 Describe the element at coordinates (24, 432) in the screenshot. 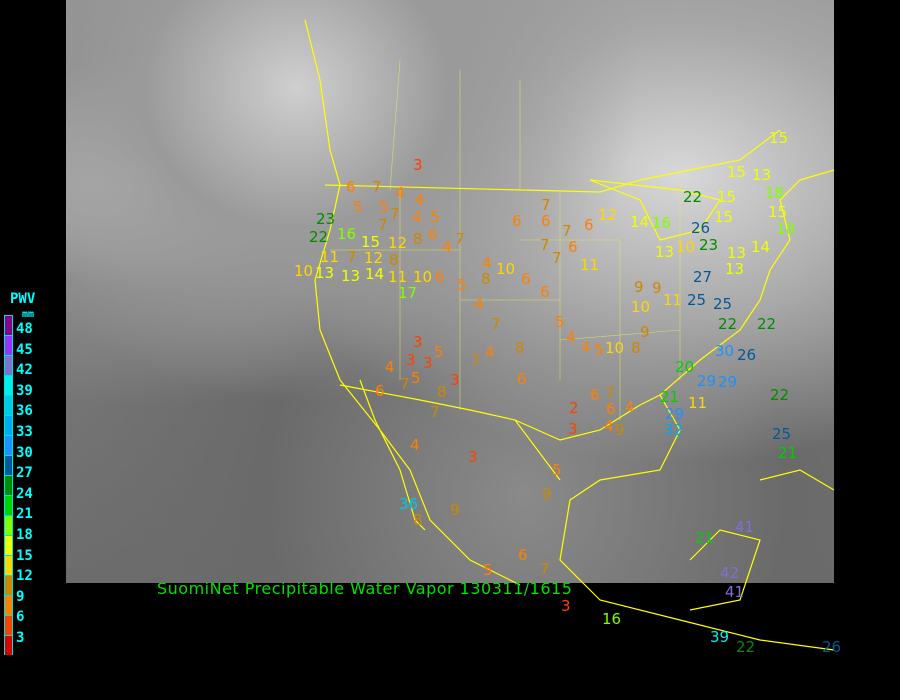

I see `legend-label: 33` at that location.